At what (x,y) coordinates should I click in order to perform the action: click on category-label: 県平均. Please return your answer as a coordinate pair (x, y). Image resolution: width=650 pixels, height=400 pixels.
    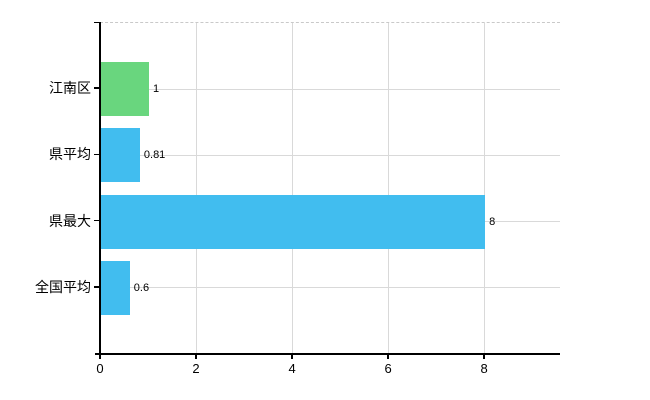
    Looking at the image, I should click on (70, 154).